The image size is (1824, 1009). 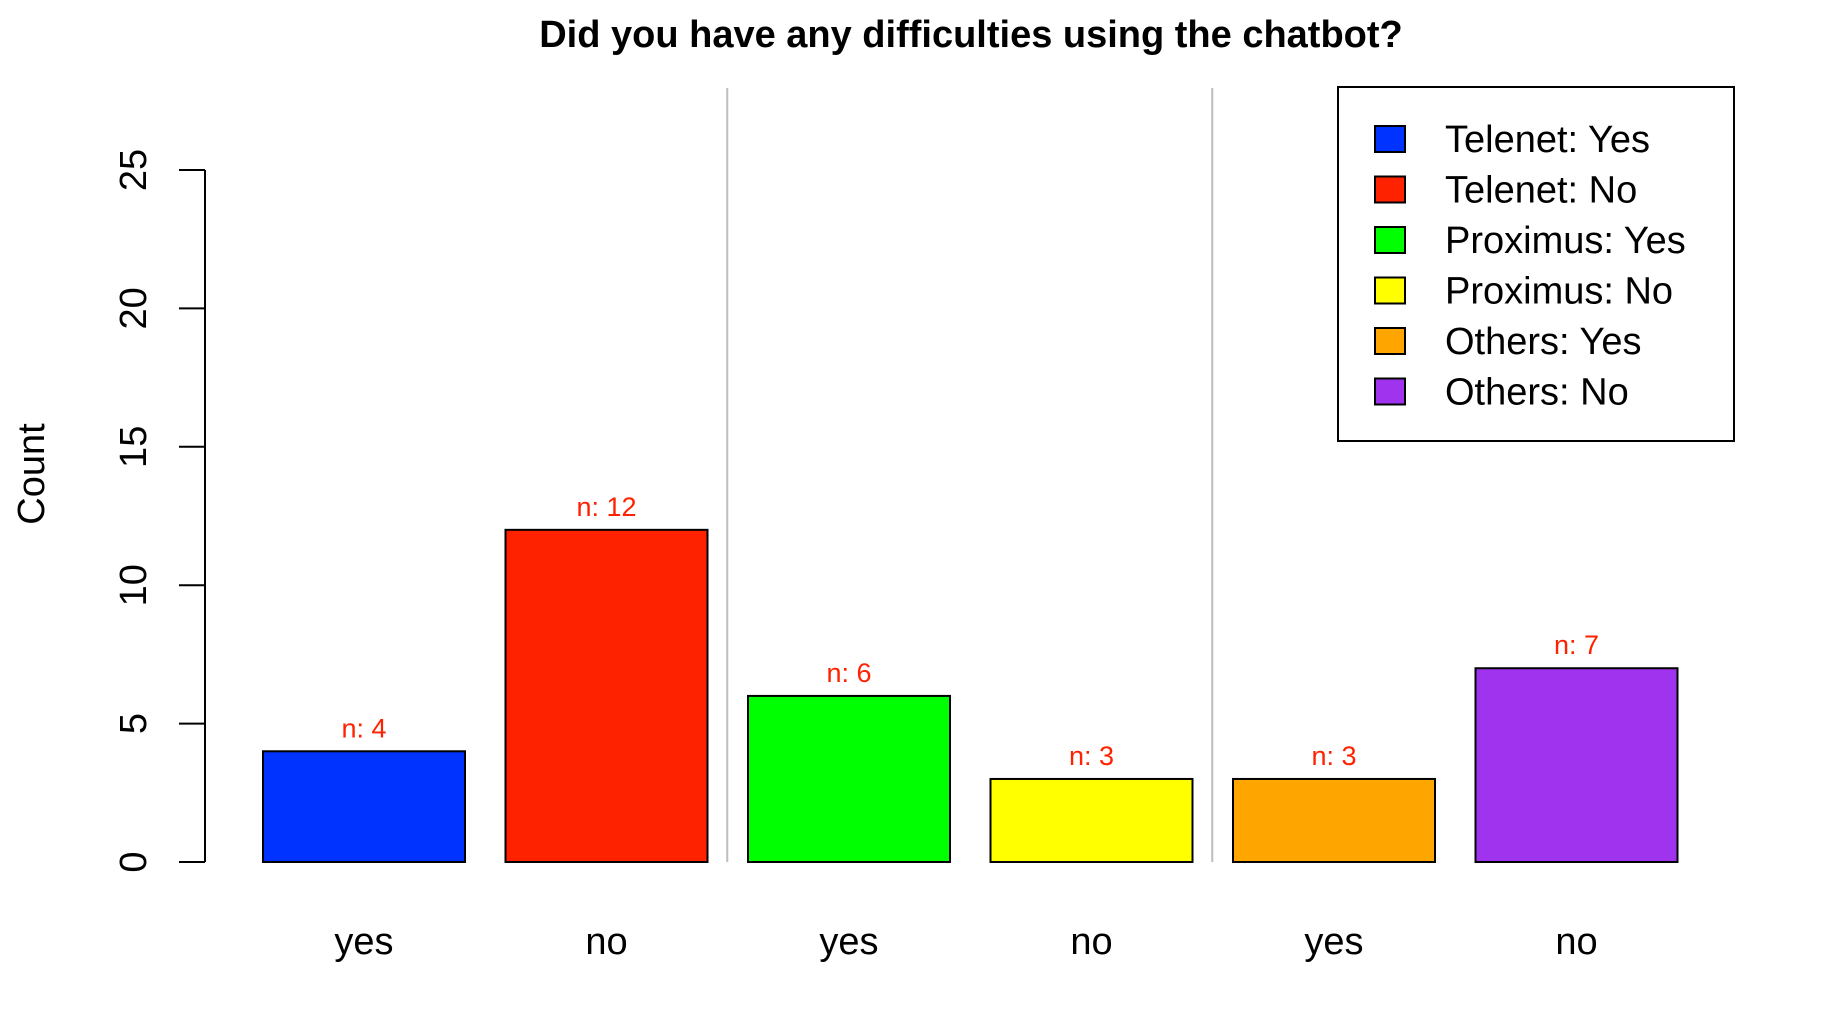 What do you see at coordinates (606, 507) in the screenshot?
I see `bar-data-label: n: 12` at bounding box center [606, 507].